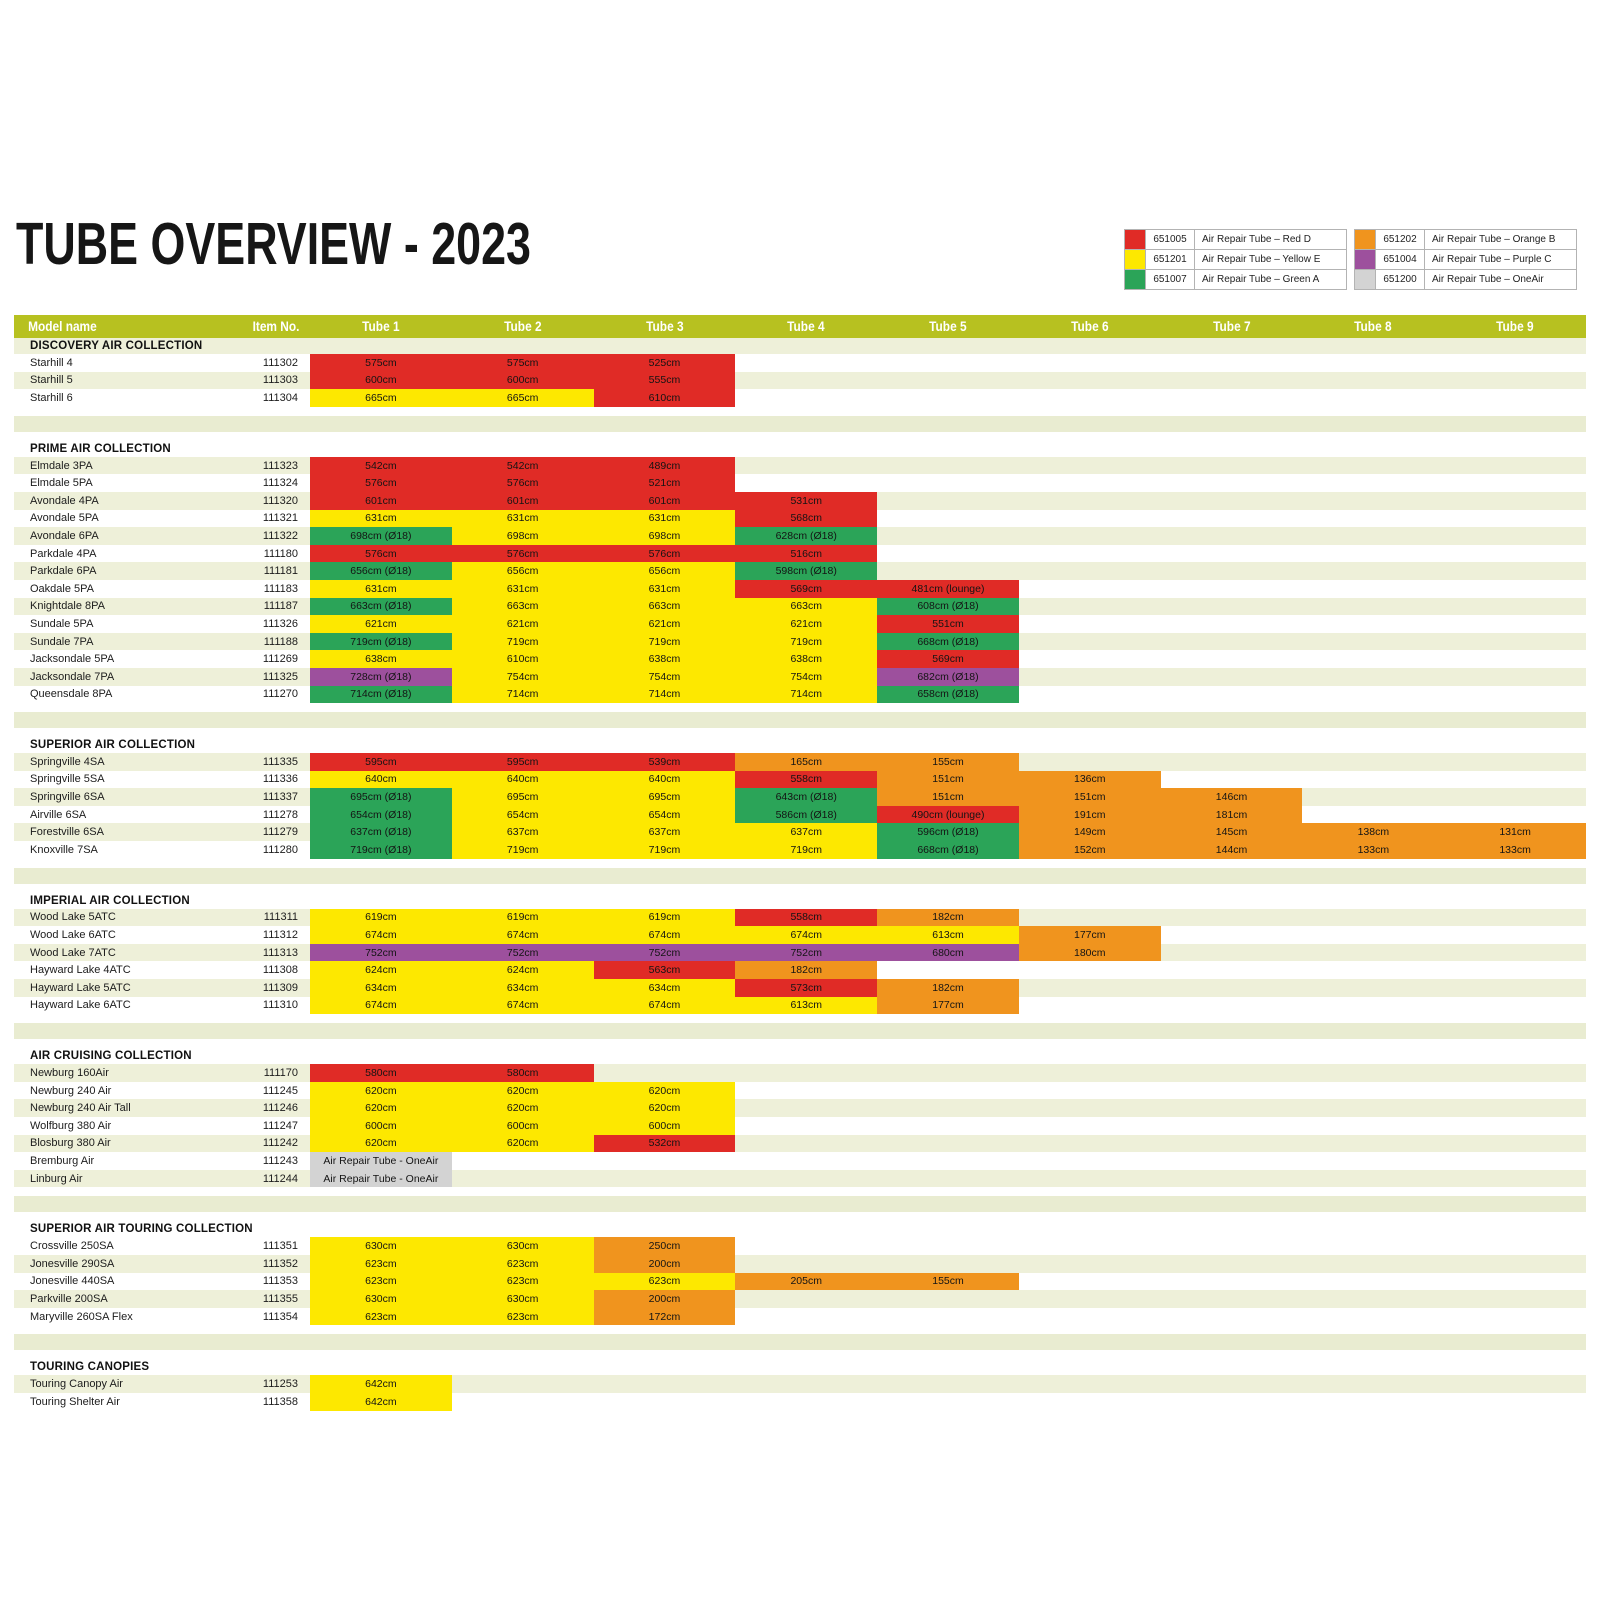 The image size is (1600, 1600). What do you see at coordinates (1400, 280) in the screenshot?
I see `legend-item-code: 651200` at bounding box center [1400, 280].